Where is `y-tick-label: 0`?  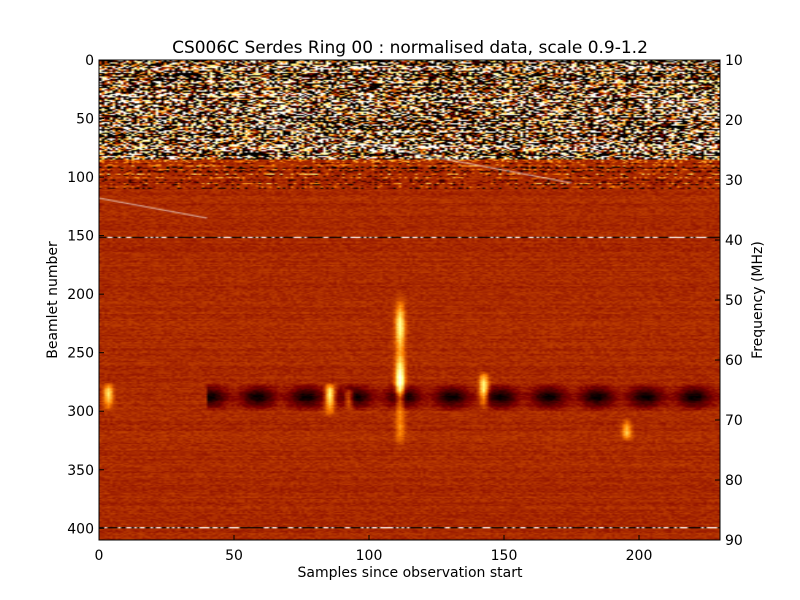
y-tick-label: 0 is located at coordinates (89, 61).